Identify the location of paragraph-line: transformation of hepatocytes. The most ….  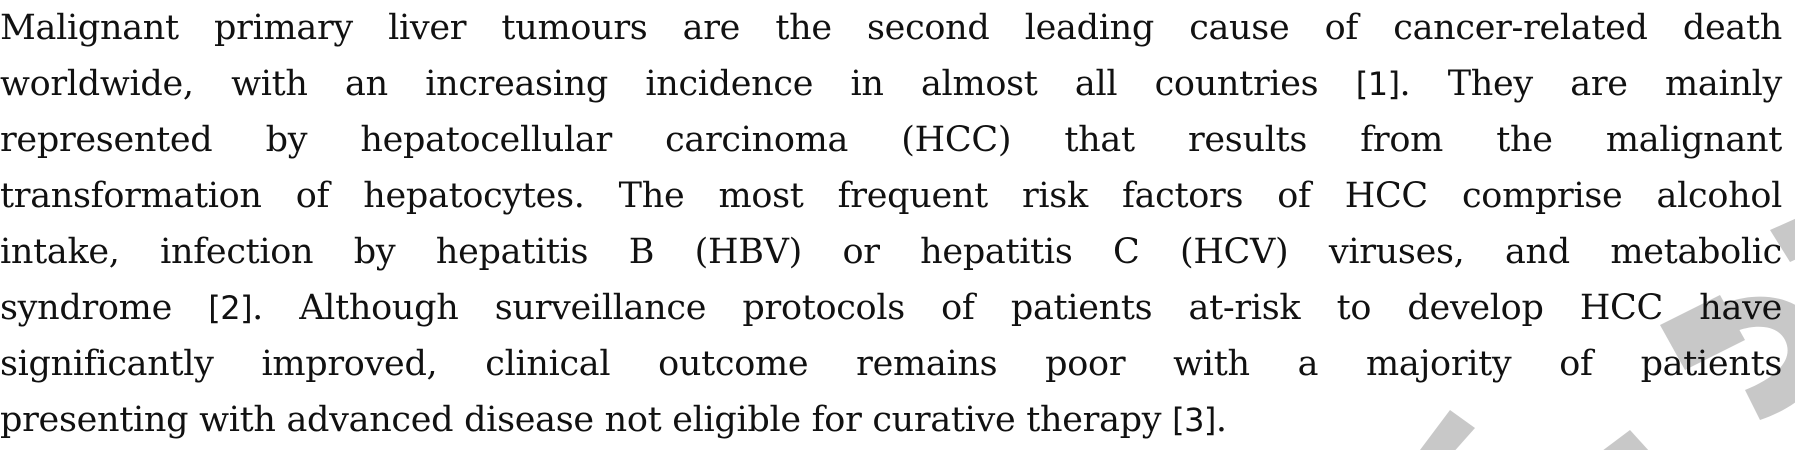
(891, 196).